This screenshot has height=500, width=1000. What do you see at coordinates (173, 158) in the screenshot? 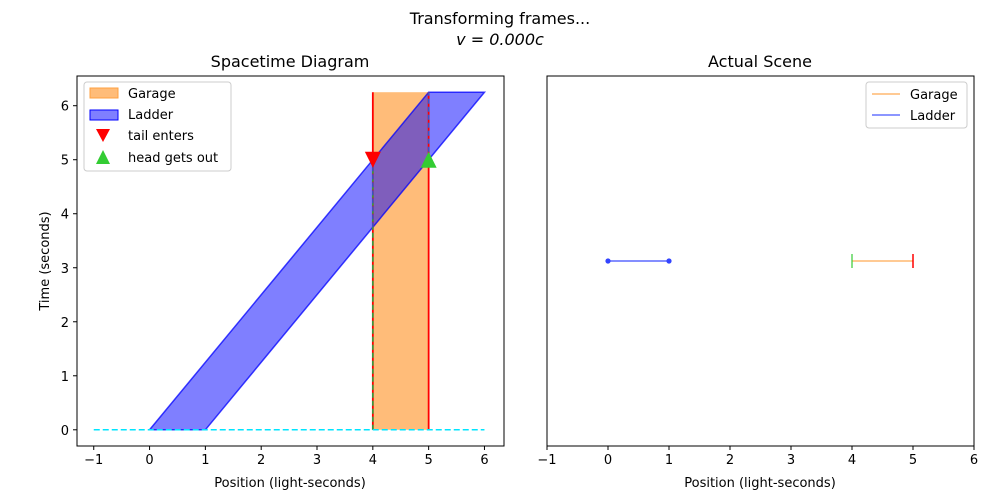
I see `legend-label-head-gets-out: head gets out` at bounding box center [173, 158].